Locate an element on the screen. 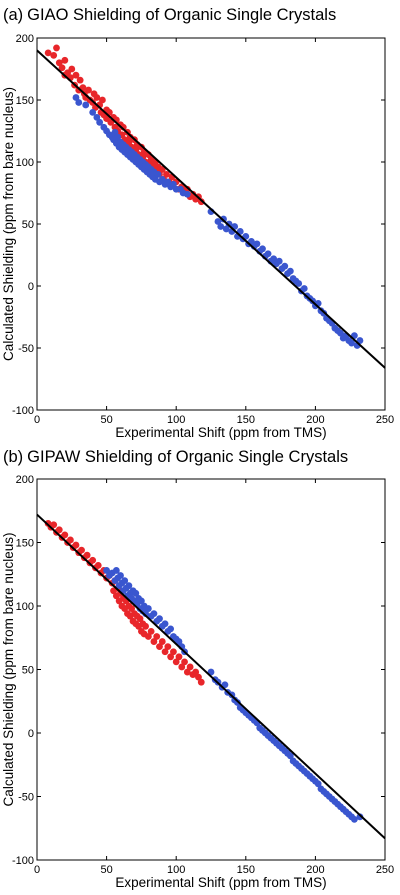 Image resolution: width=400 pixels, height=895 pixels. panel-label: (a) is located at coordinates (13, 15).